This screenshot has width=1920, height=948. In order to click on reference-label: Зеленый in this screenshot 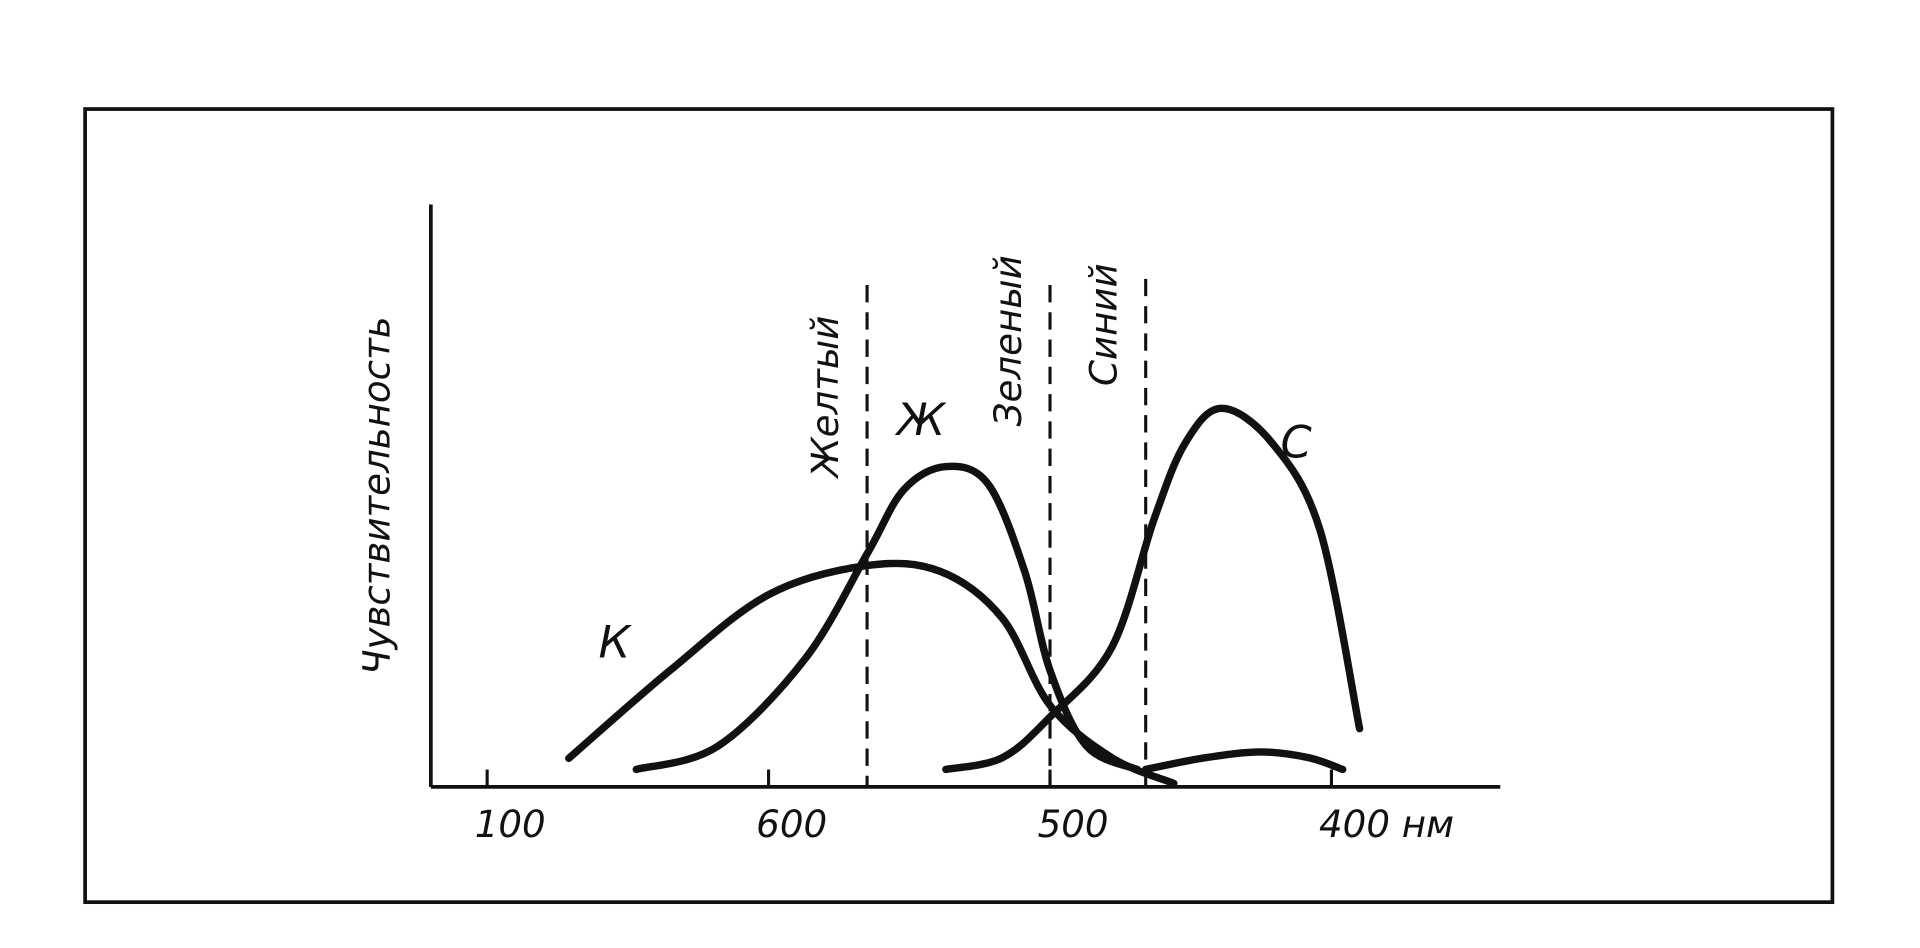, I will do `click(1008, 340)`.